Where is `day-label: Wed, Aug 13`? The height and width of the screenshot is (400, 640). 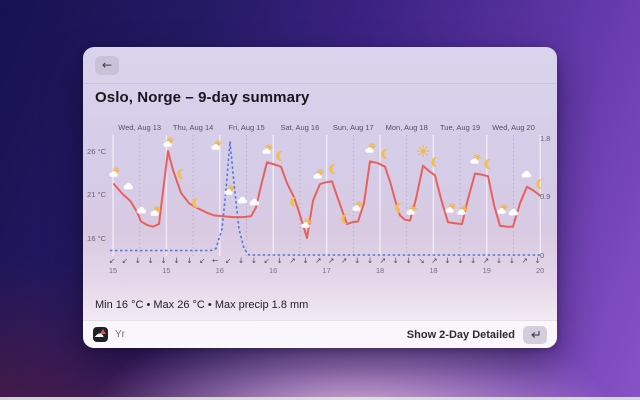 day-label: Wed, Aug 13 is located at coordinates (140, 127).